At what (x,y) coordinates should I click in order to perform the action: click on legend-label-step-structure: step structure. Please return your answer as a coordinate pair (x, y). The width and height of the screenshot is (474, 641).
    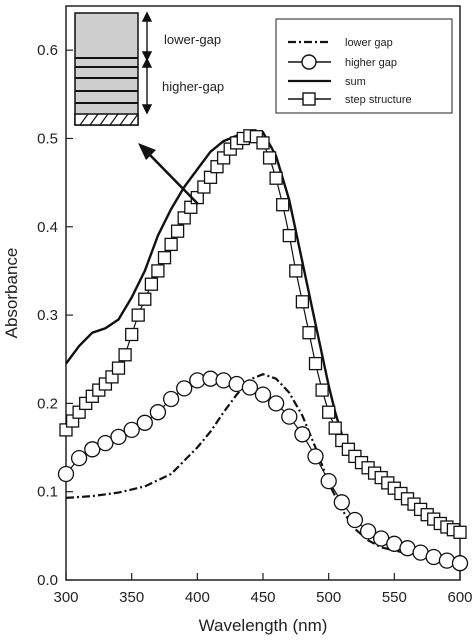
    Looking at the image, I should click on (378, 100).